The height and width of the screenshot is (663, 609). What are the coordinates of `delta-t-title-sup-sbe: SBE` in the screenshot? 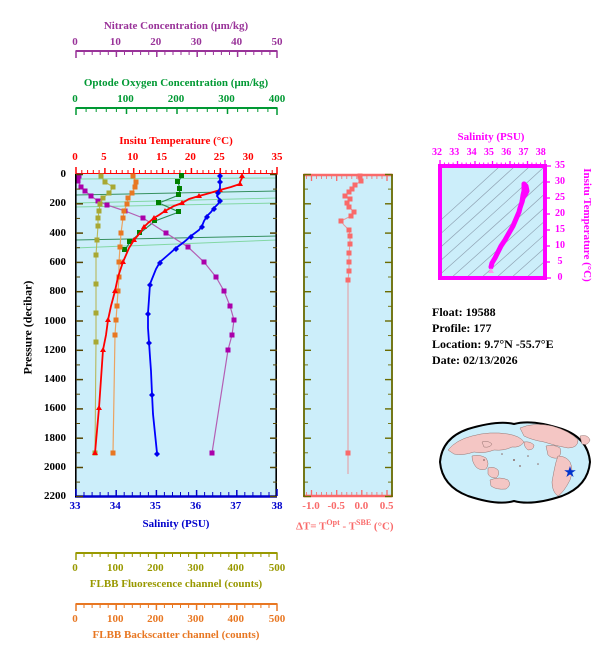 It's located at (364, 522).